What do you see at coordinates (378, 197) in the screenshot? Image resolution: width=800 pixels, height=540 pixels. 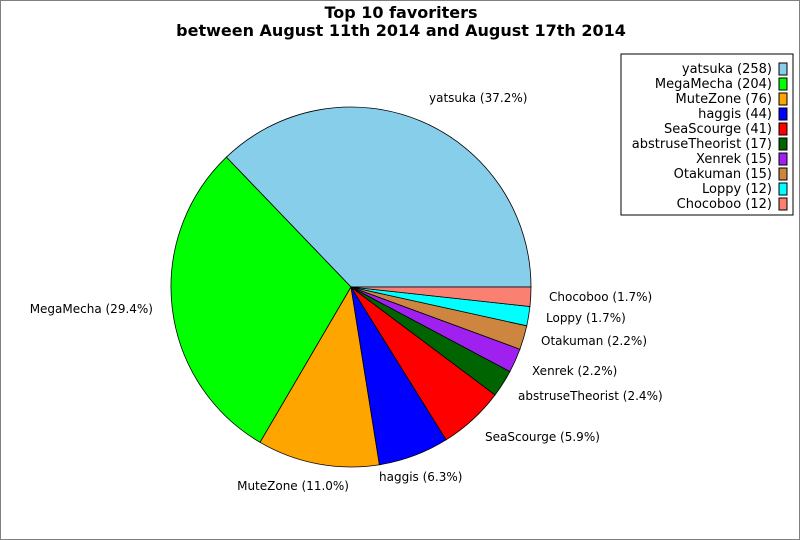 I see `pie-slice-yatsuka` at bounding box center [378, 197].